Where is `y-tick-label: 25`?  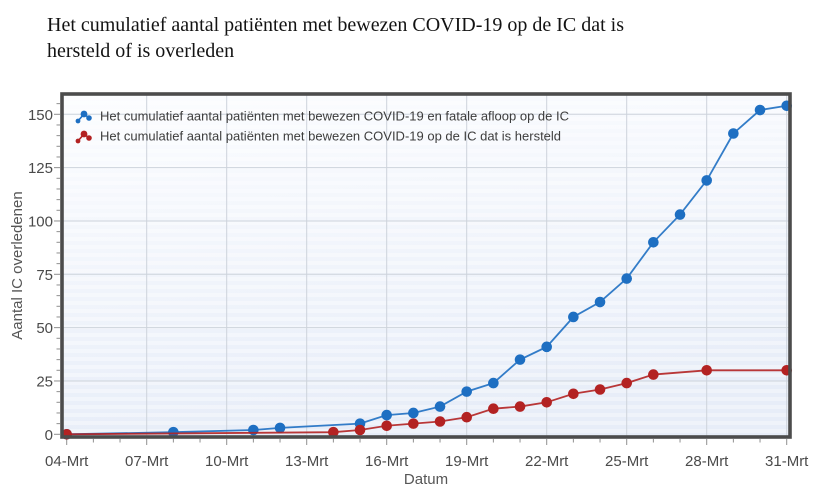
y-tick-label: 25 is located at coordinates (44, 381).